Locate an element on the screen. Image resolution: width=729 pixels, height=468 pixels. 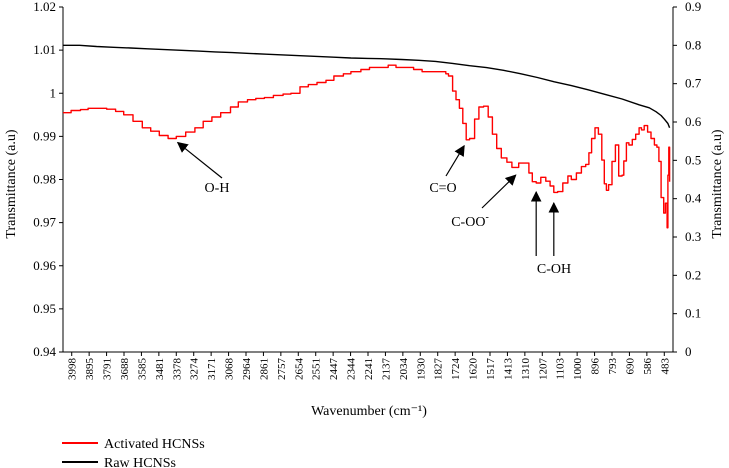
y-tick-label: 1 is located at coordinates (53, 92).